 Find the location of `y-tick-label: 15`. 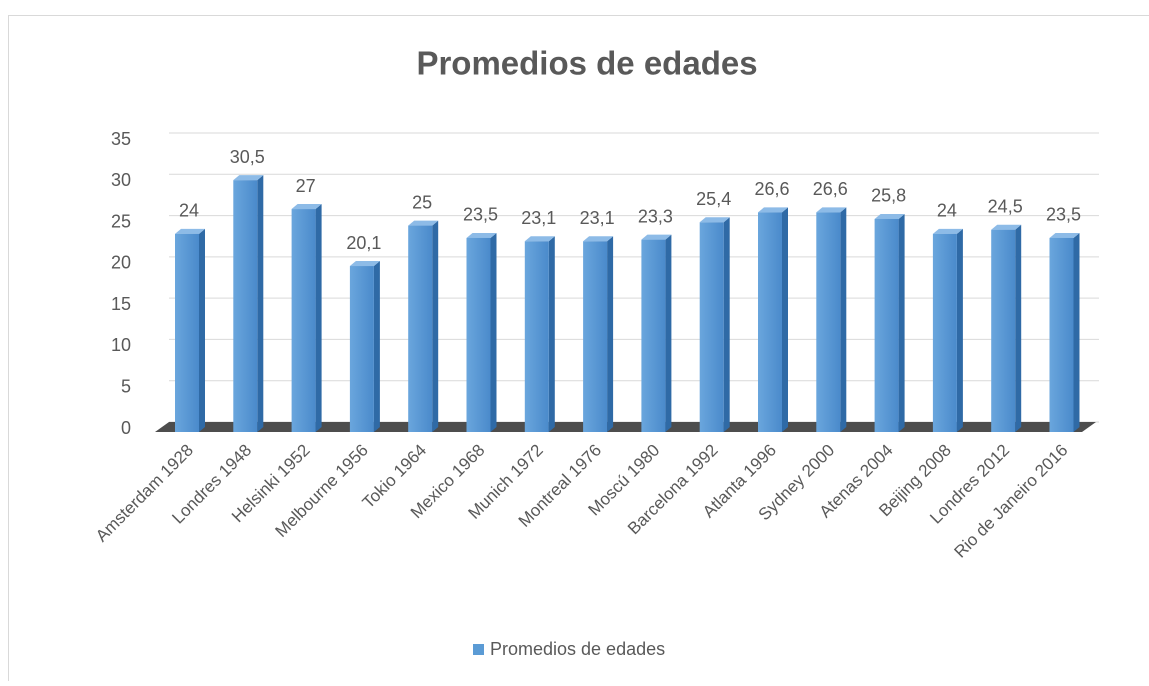

y-tick-label: 15 is located at coordinates (121, 304).